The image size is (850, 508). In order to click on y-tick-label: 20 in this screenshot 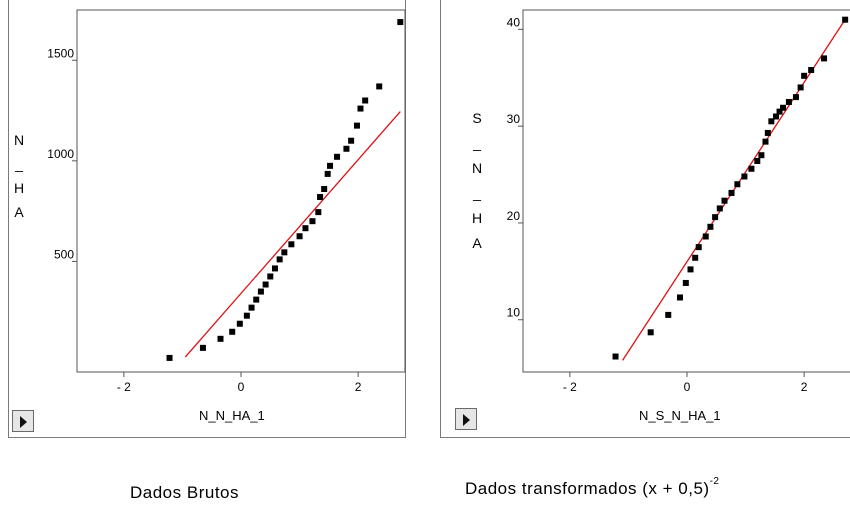, I will do `click(514, 216)`.